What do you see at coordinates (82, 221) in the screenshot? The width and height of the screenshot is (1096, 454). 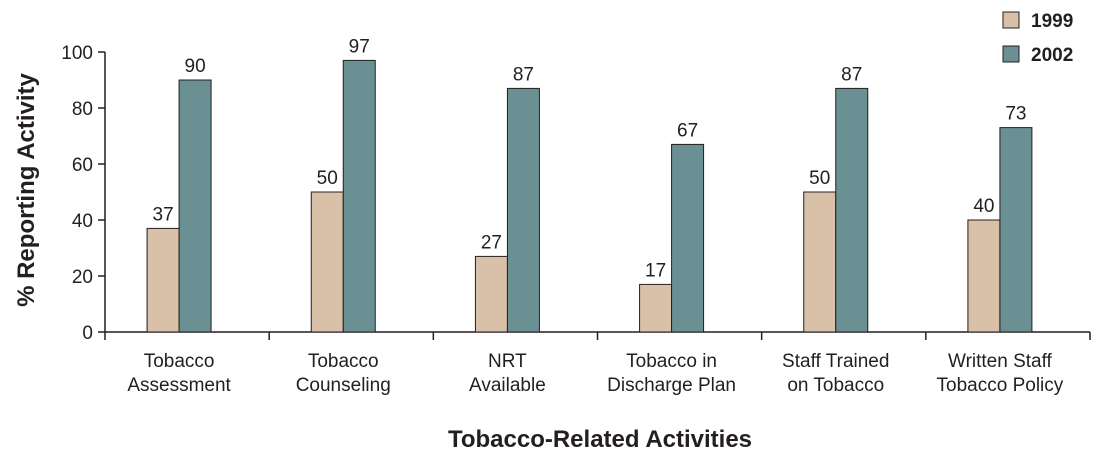 I see `y-tick-label: 40` at bounding box center [82, 221].